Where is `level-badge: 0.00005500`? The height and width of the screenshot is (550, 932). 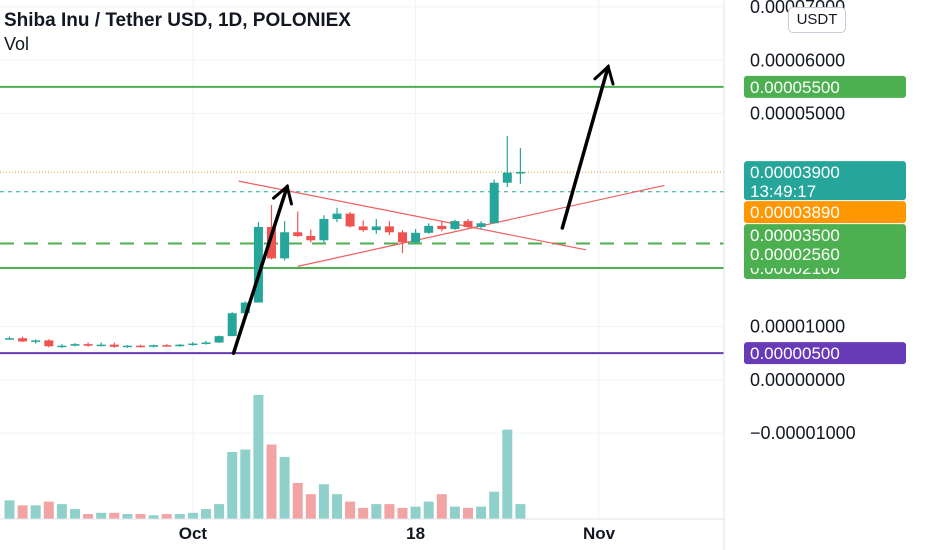 level-badge: 0.00005500 is located at coordinates (825, 86).